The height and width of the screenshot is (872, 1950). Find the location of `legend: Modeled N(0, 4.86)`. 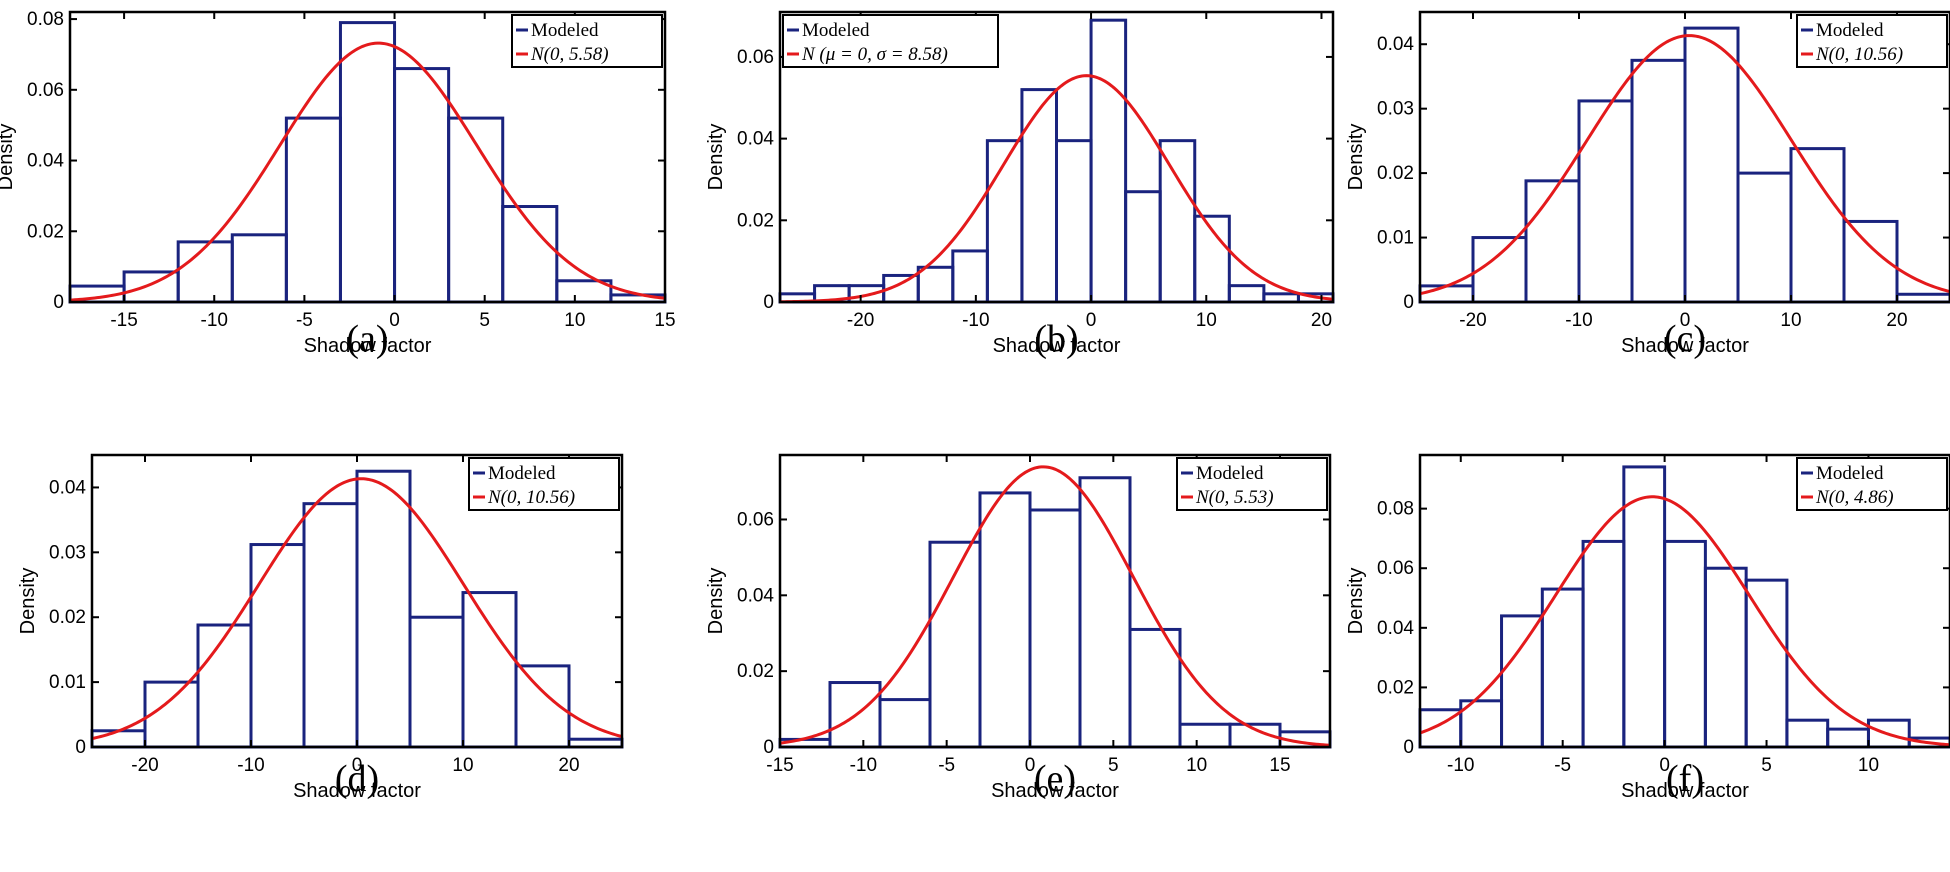

legend: Modeled N(0, 4.86) is located at coordinates (1872, 484).